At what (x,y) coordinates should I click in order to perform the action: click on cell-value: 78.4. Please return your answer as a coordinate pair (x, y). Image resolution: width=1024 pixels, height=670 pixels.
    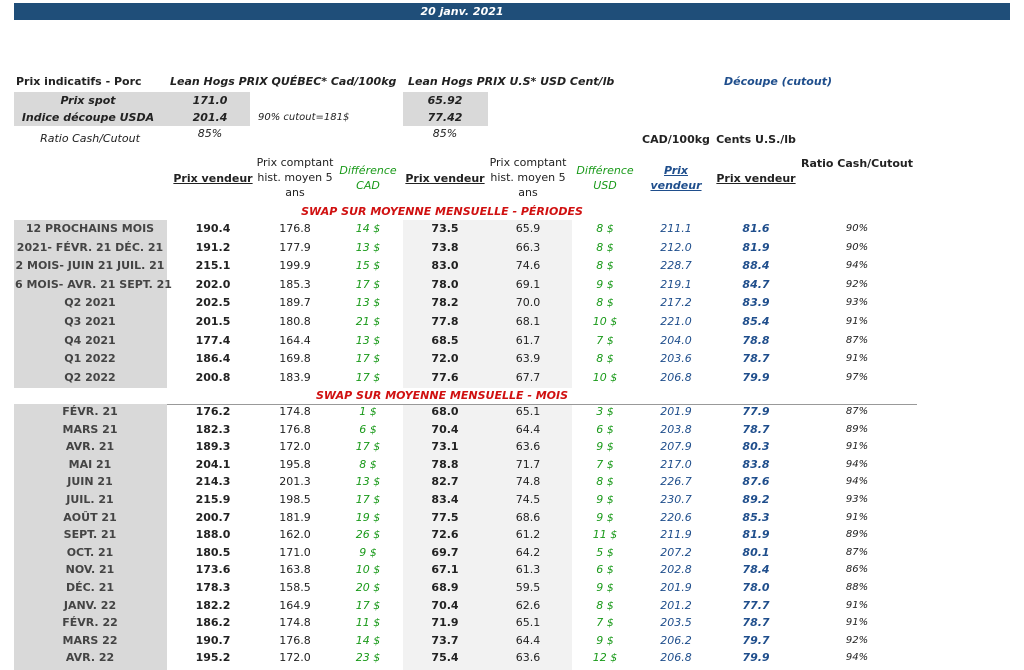
    Looking at the image, I should click on (756, 570).